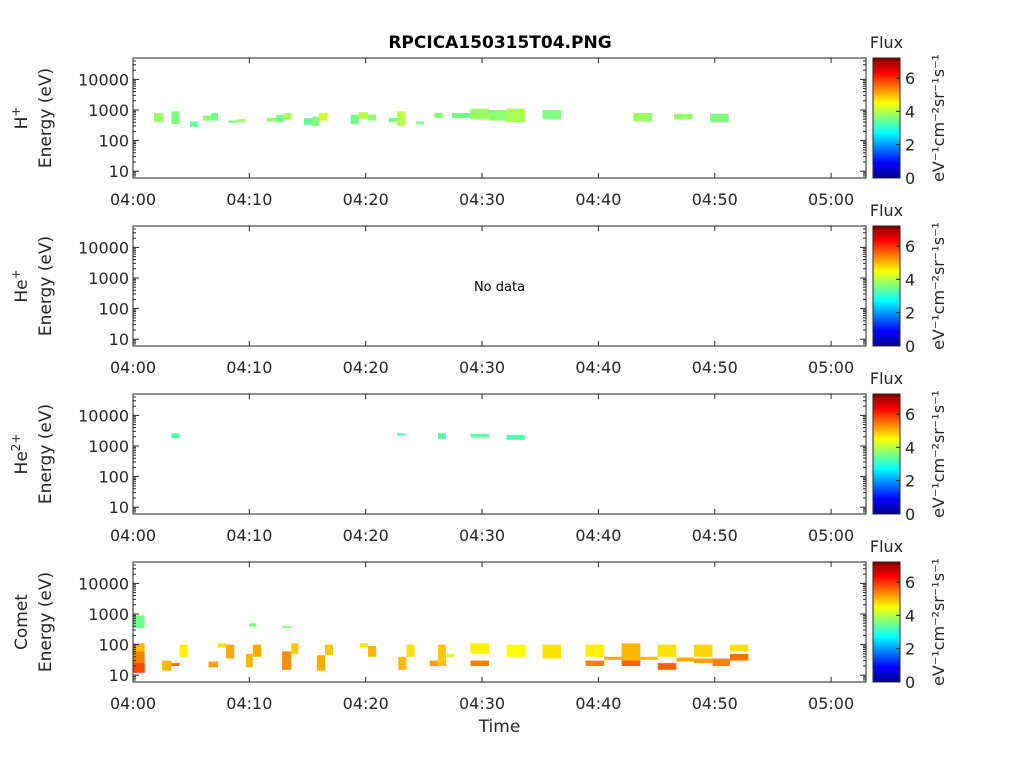 The image size is (1024, 768). Describe the element at coordinates (20, 118) in the screenshot. I see `species-label: H+` at that location.